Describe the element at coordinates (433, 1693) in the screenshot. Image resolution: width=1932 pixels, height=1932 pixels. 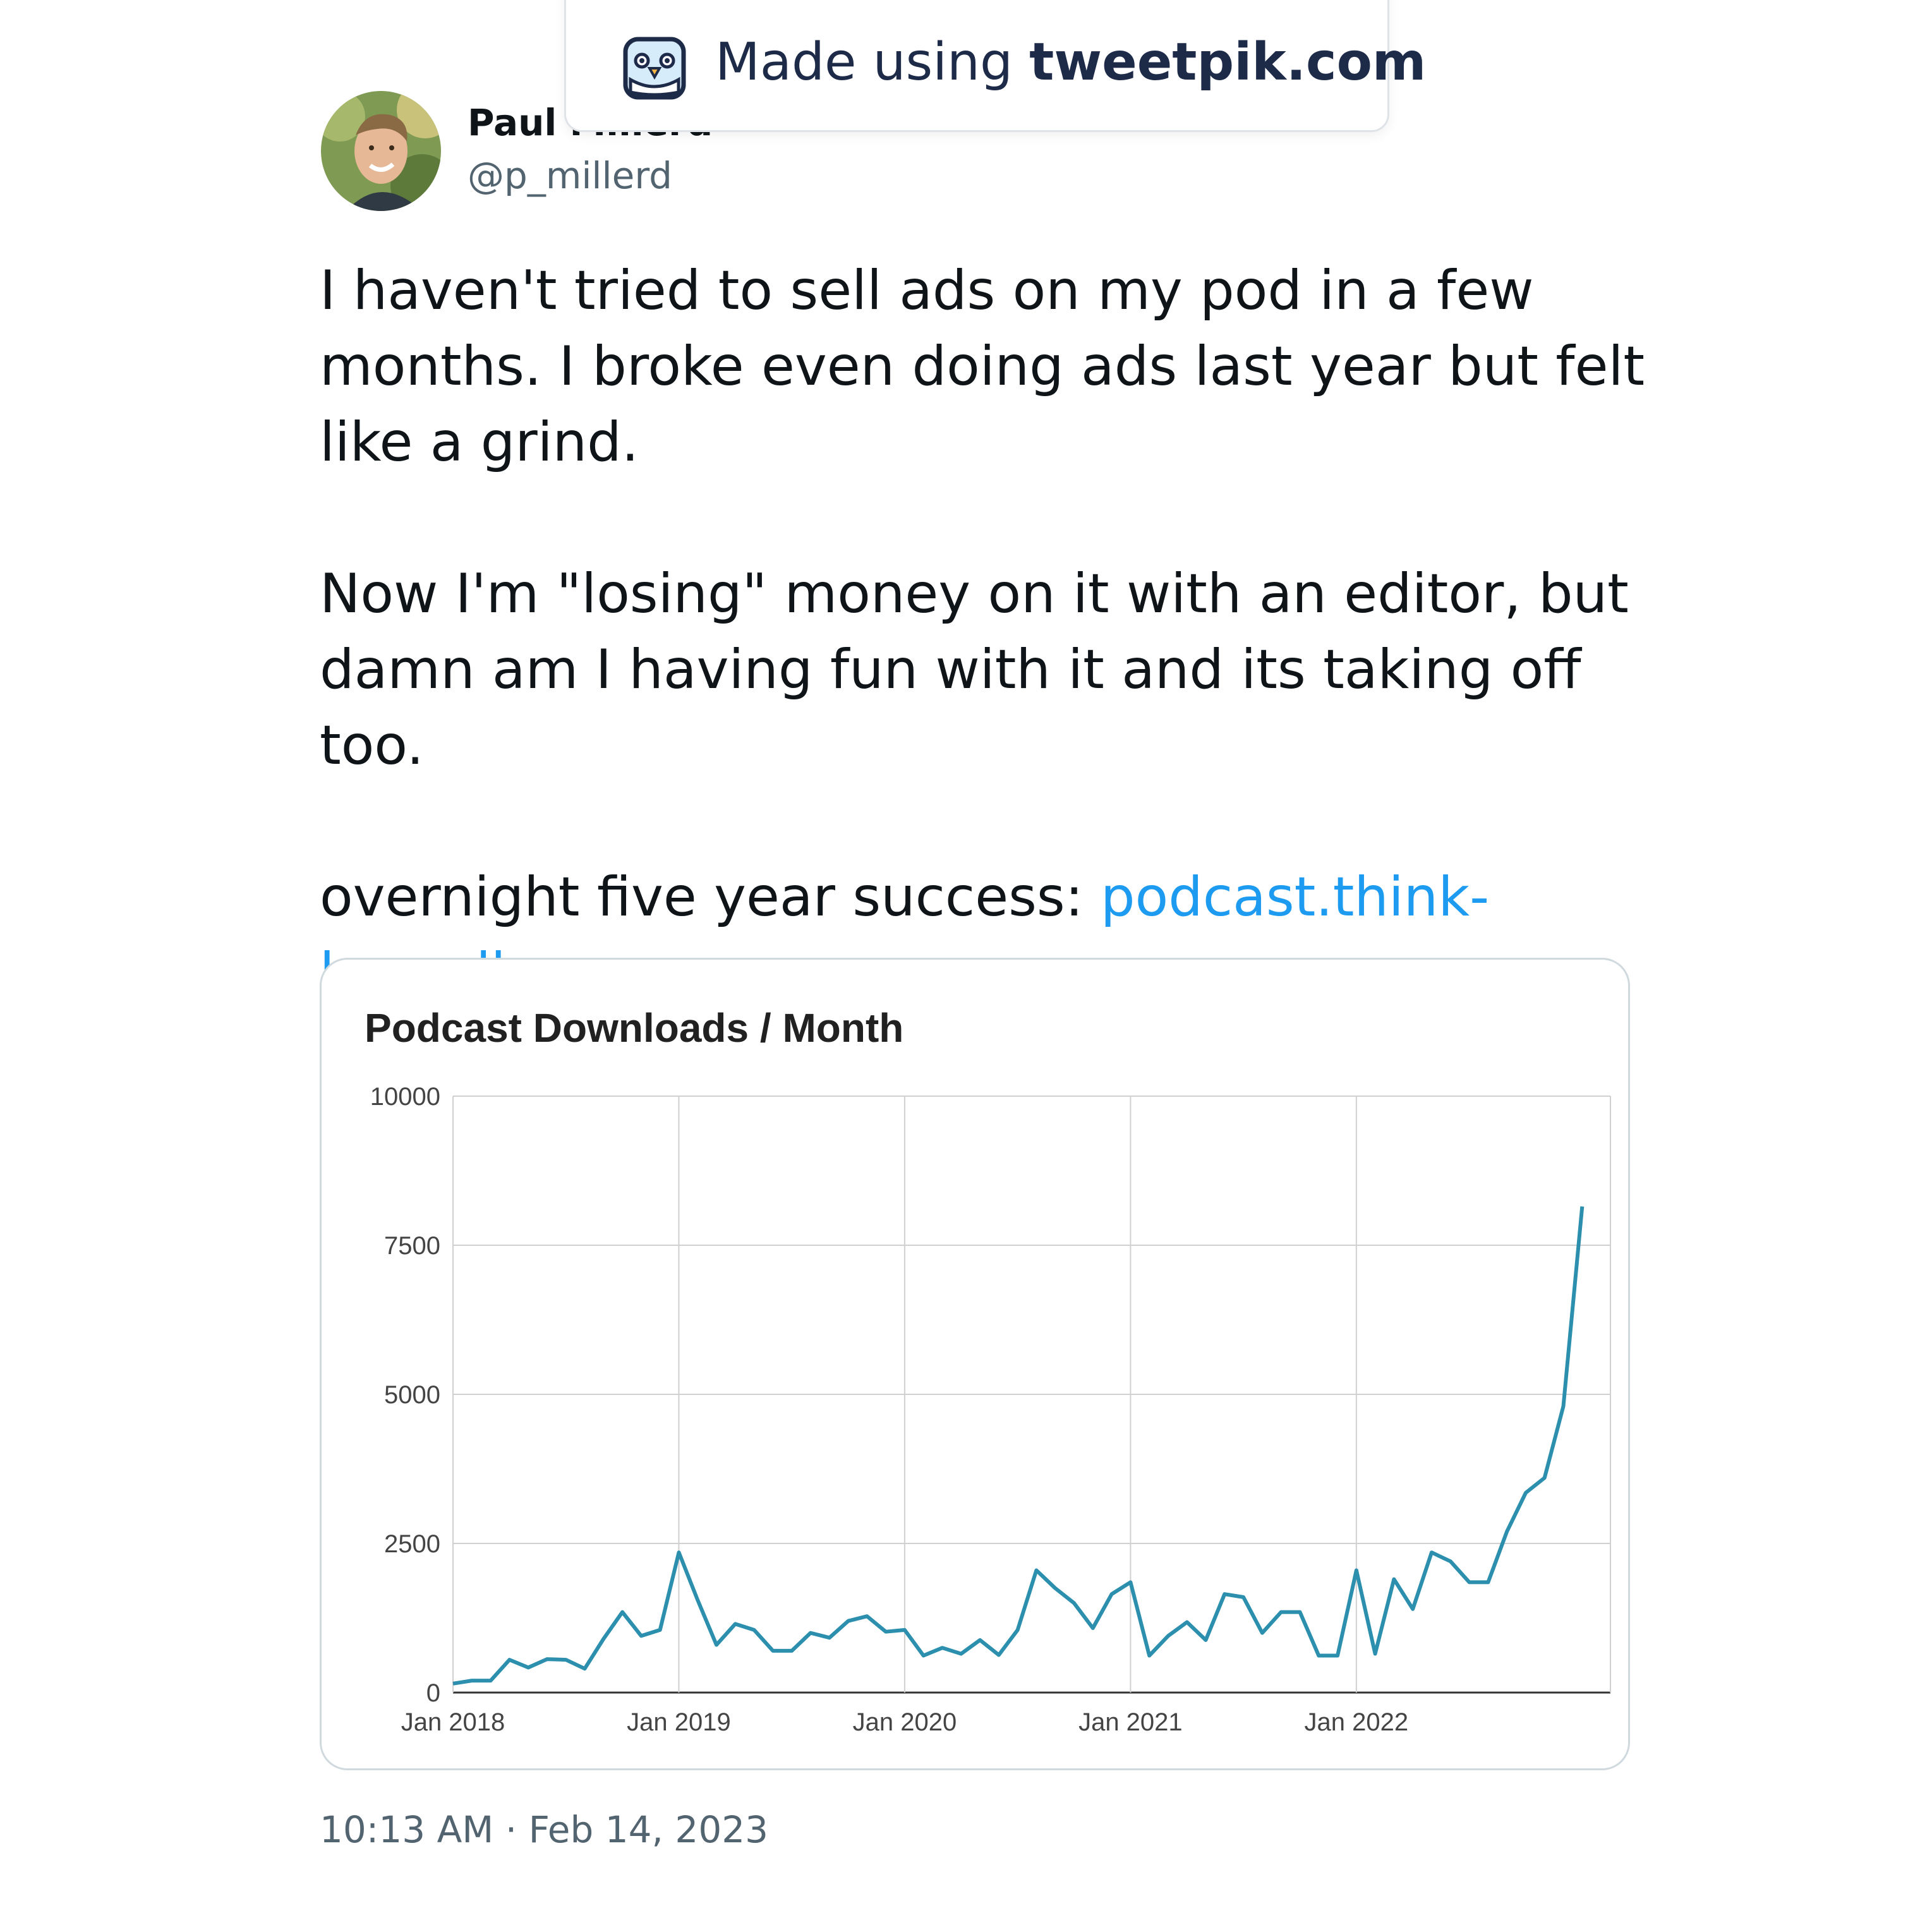
I see `y-tick-label: 0` at that location.